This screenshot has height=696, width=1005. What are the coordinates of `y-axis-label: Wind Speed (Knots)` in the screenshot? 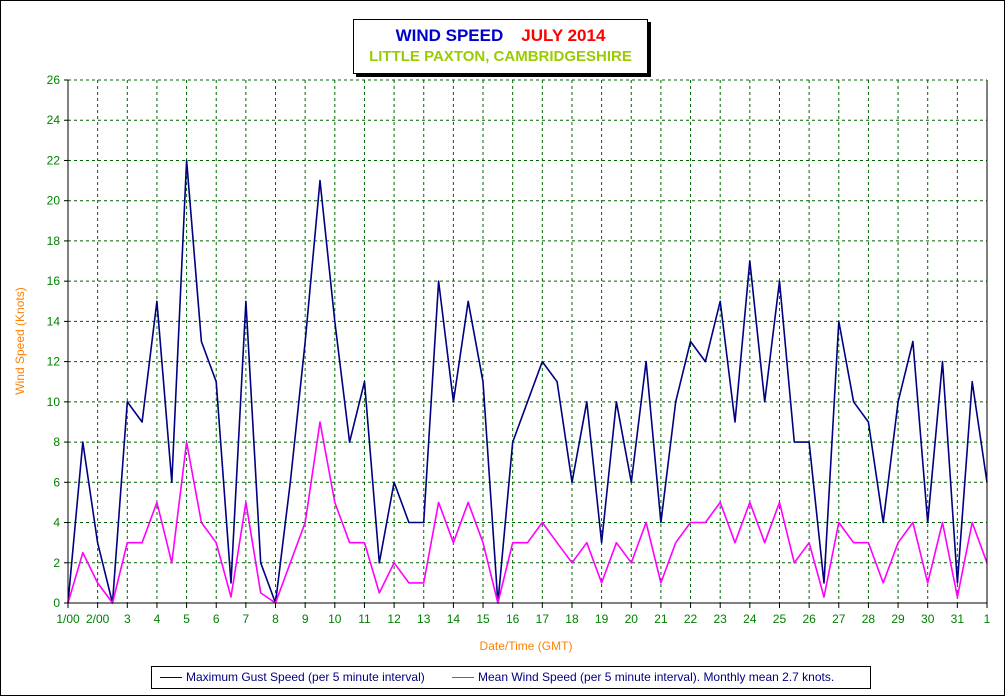 It's located at (20, 340).